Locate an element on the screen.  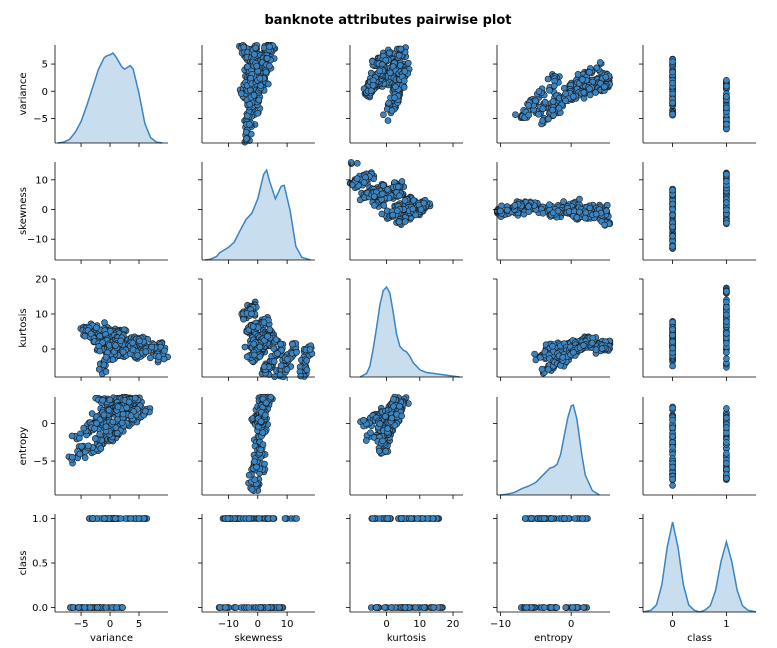
panel-kurtosis-vs-skewness is located at coordinates (257, 329).